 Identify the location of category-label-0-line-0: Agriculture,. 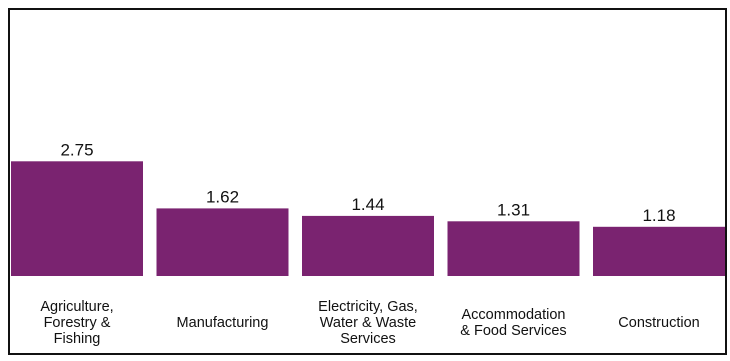
(76, 307).